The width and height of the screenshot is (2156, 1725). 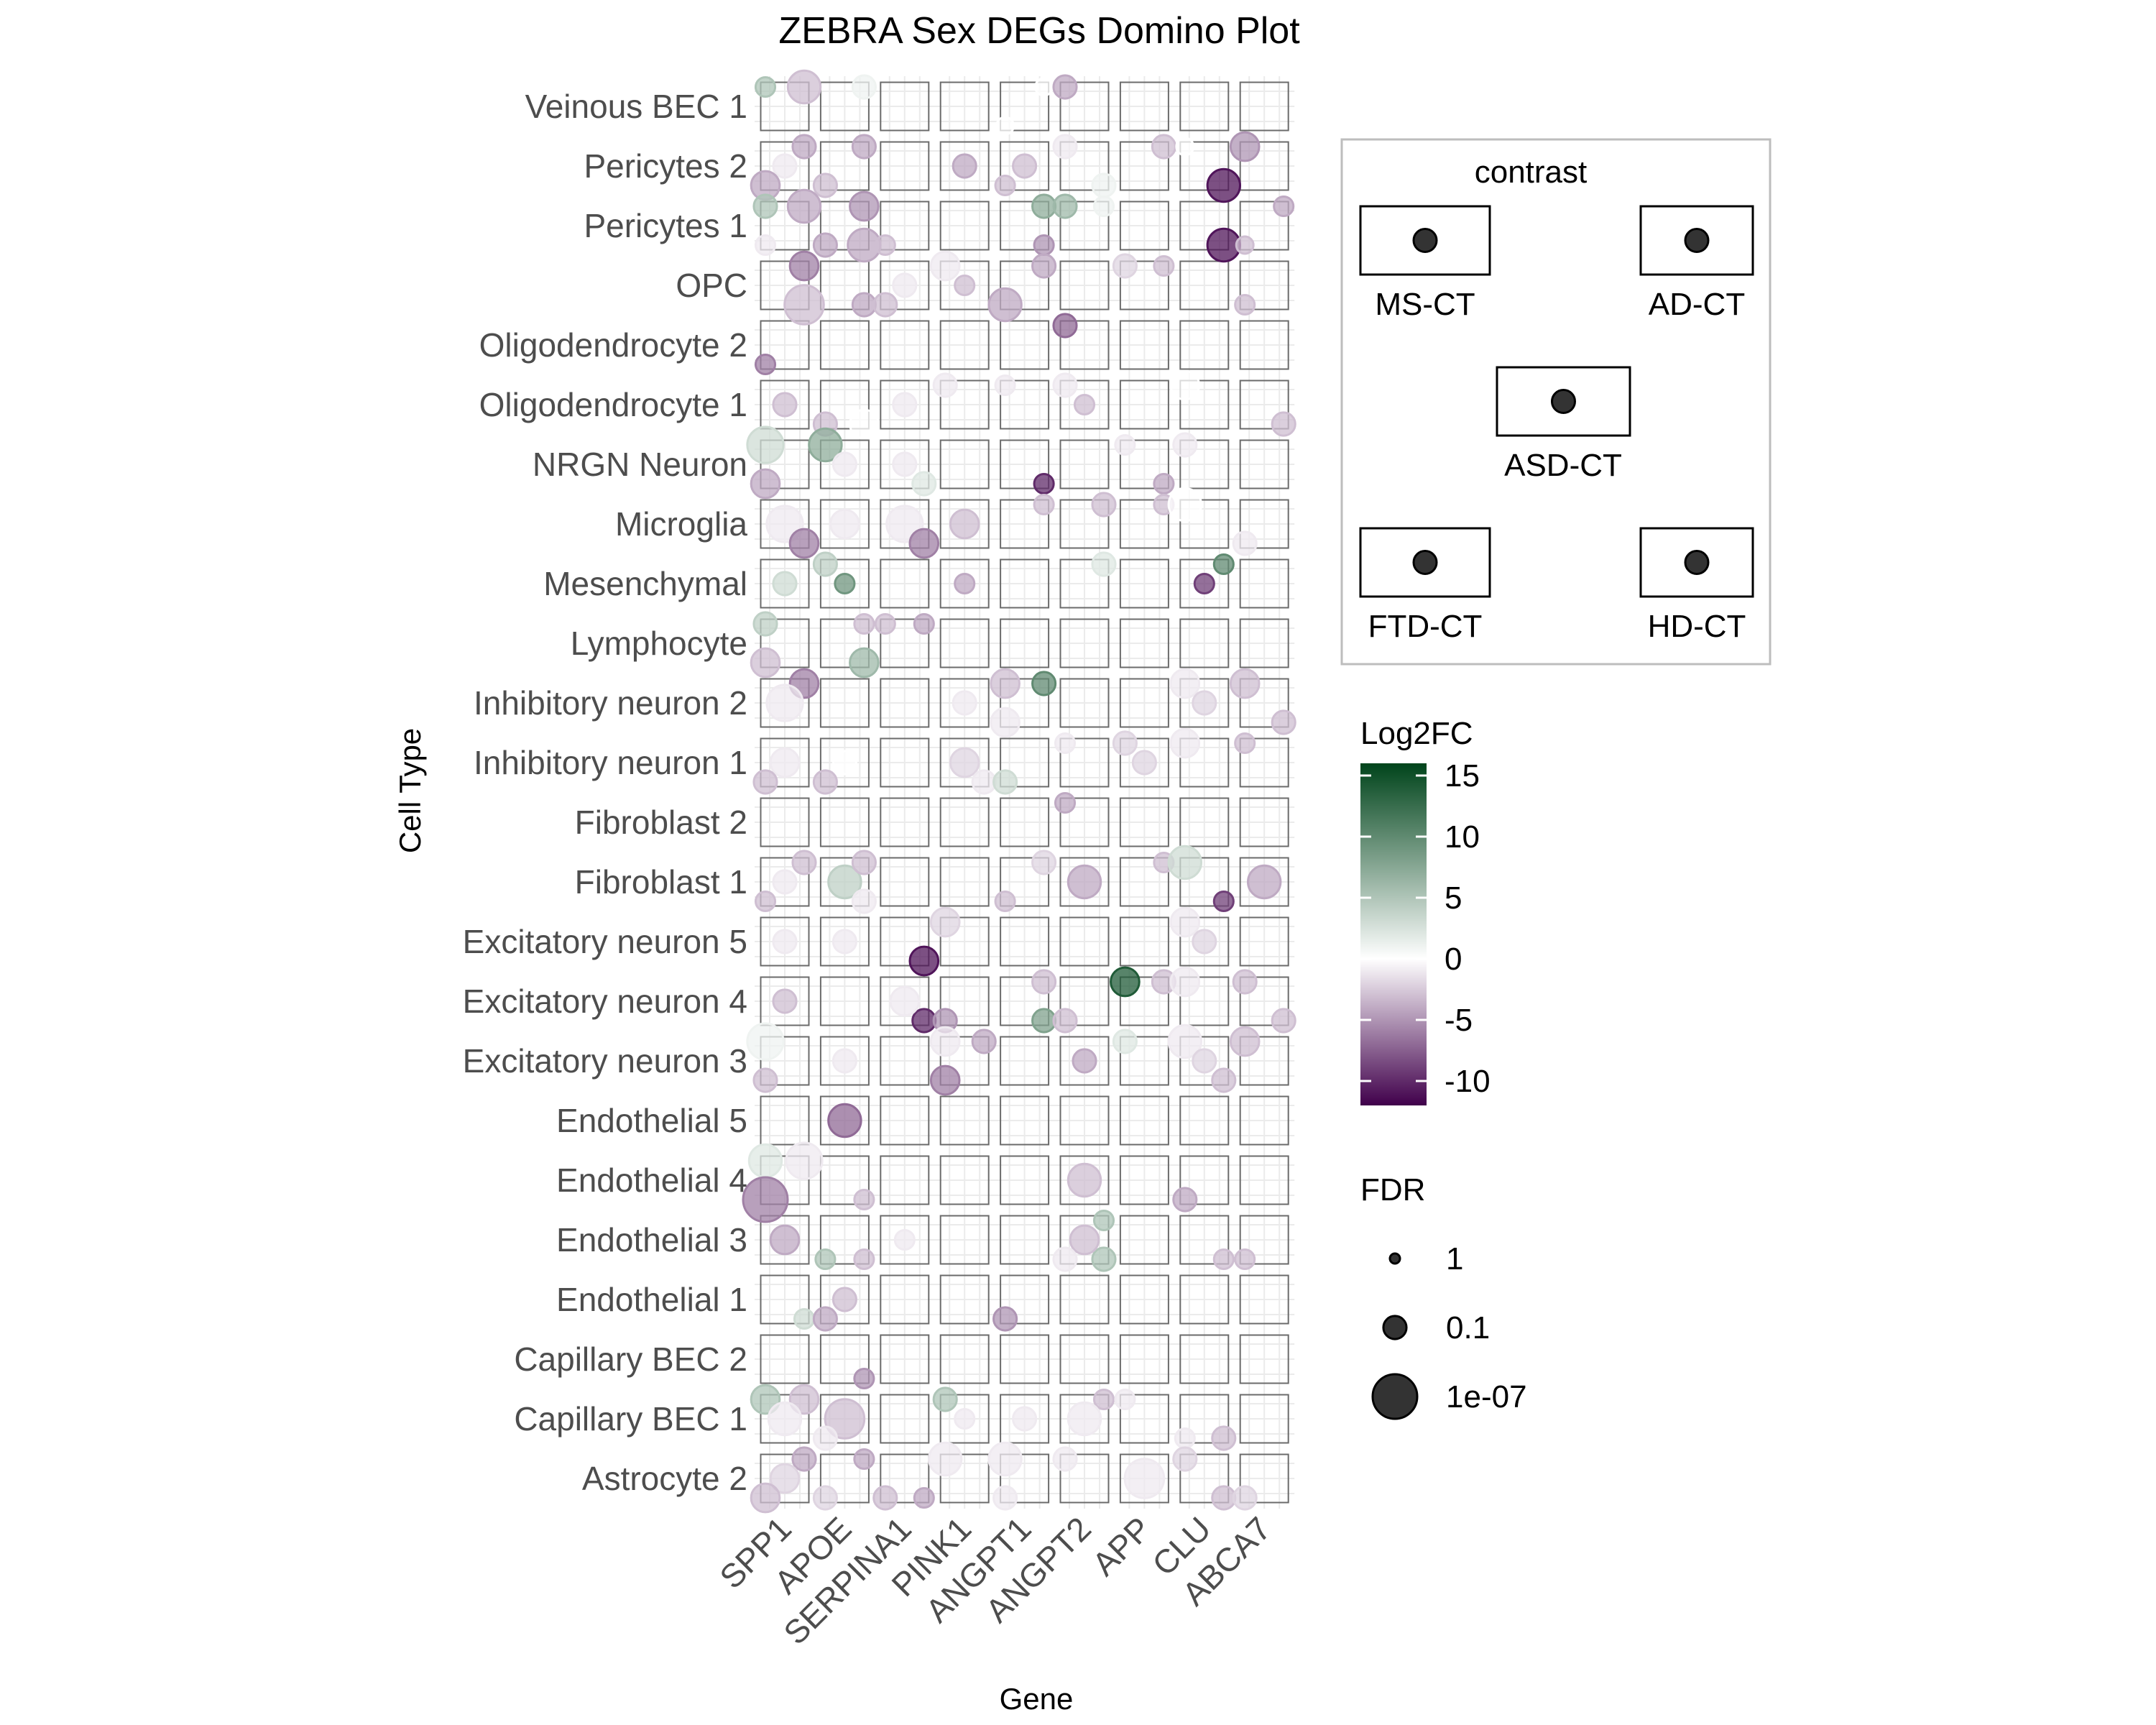 What do you see at coordinates (1394, 1258) in the screenshot?
I see `fdr-key-dot` at bounding box center [1394, 1258].